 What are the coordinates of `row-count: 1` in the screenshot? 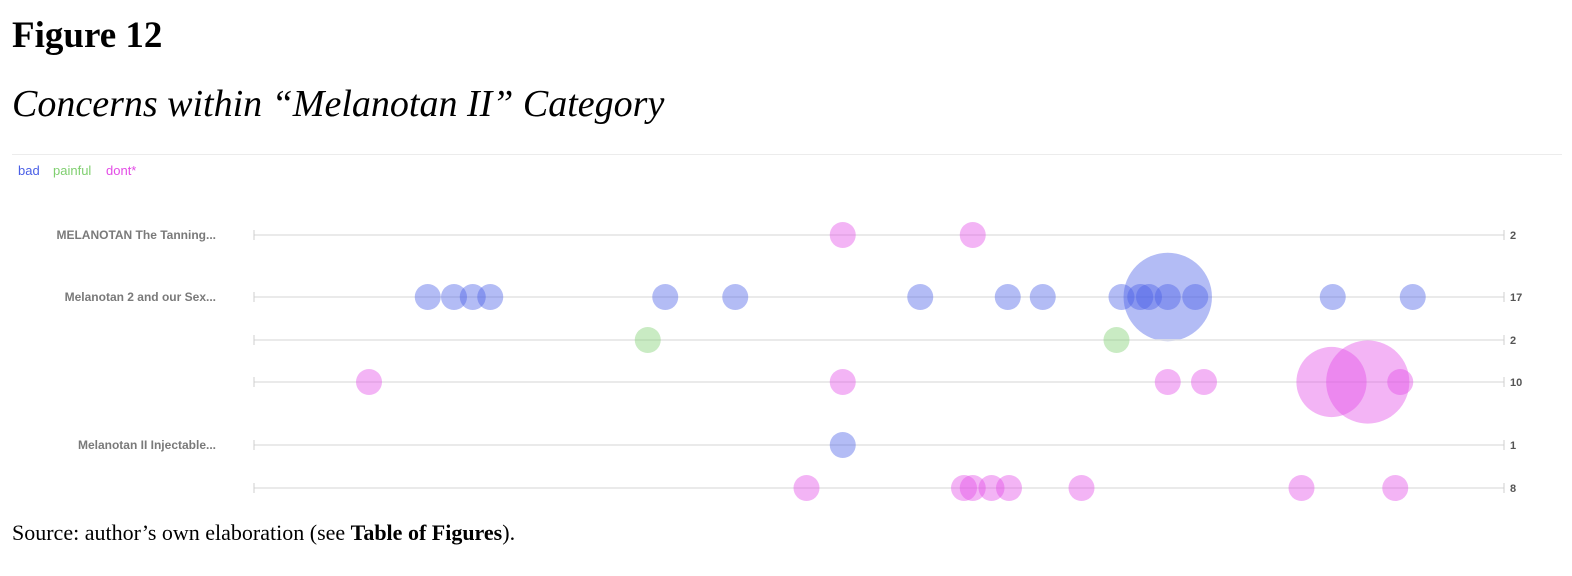 It's located at (1513, 446).